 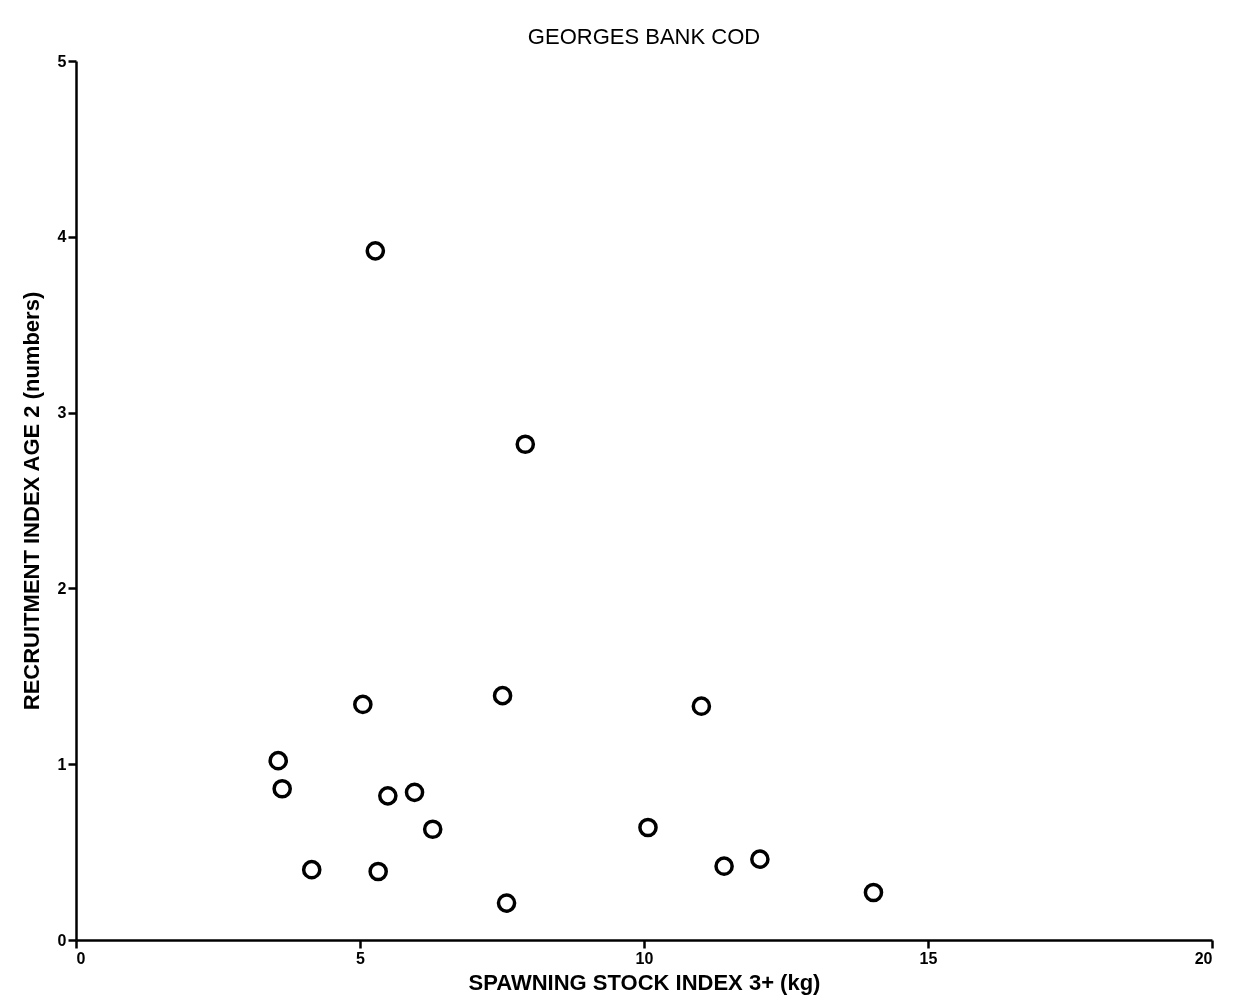 What do you see at coordinates (1203, 958) in the screenshot?
I see `x-tick-label: 20` at bounding box center [1203, 958].